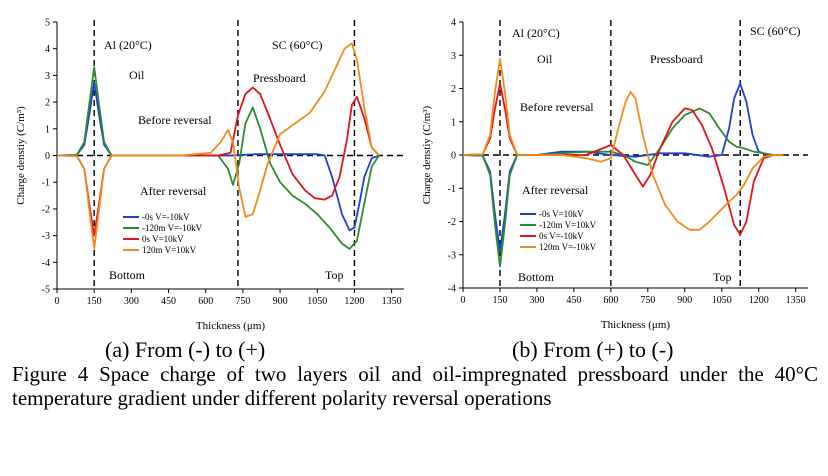 This screenshot has height=476, width=828. I want to click on legend-label: 120m V=-10kV, so click(568, 247).